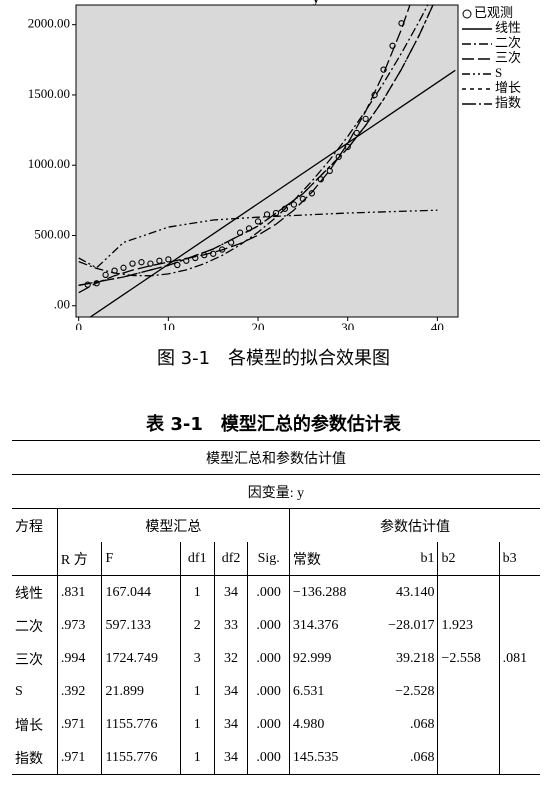  What do you see at coordinates (79, 625) in the screenshot?
I see `table-cell: .973` at bounding box center [79, 625].